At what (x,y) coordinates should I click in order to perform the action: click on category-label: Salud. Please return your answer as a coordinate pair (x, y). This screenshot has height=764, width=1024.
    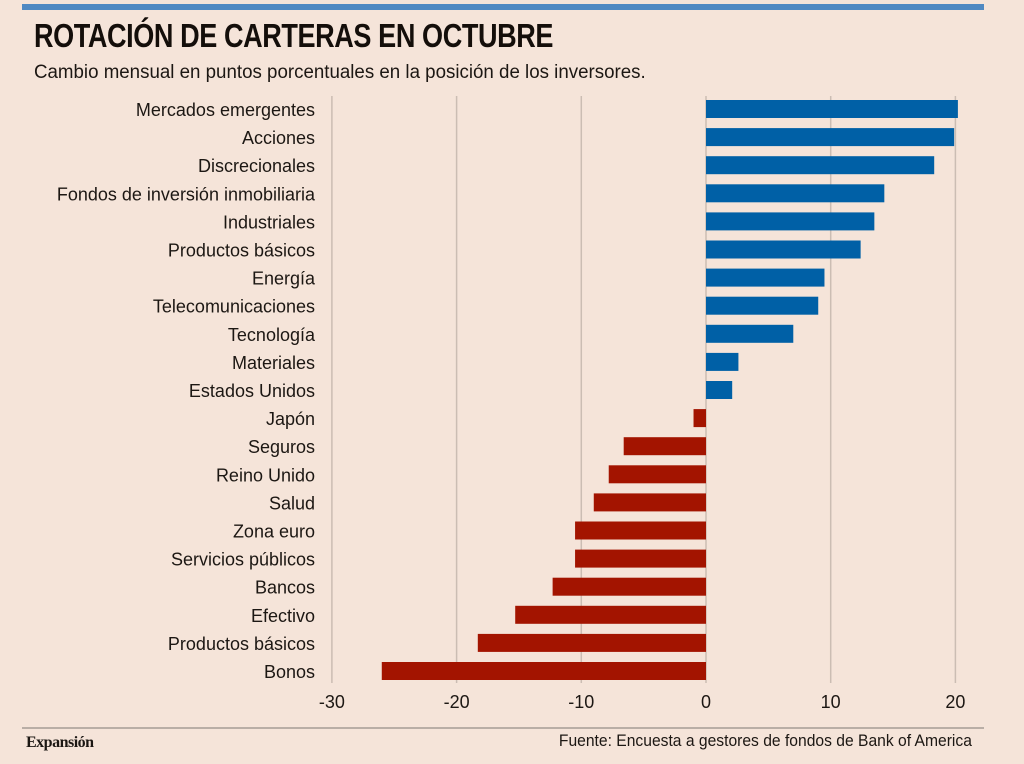
    Looking at the image, I should click on (292, 503).